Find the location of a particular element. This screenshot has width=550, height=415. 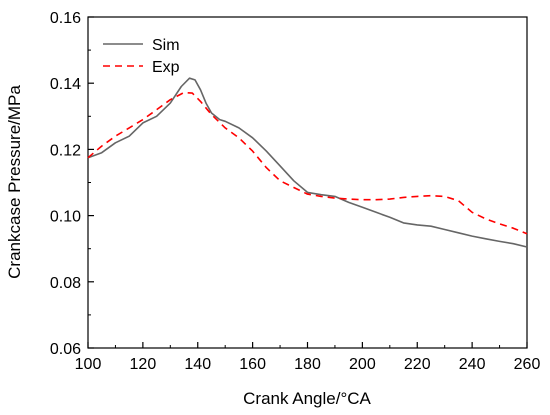

y-tick-label: 0.10 is located at coordinates (65, 217).